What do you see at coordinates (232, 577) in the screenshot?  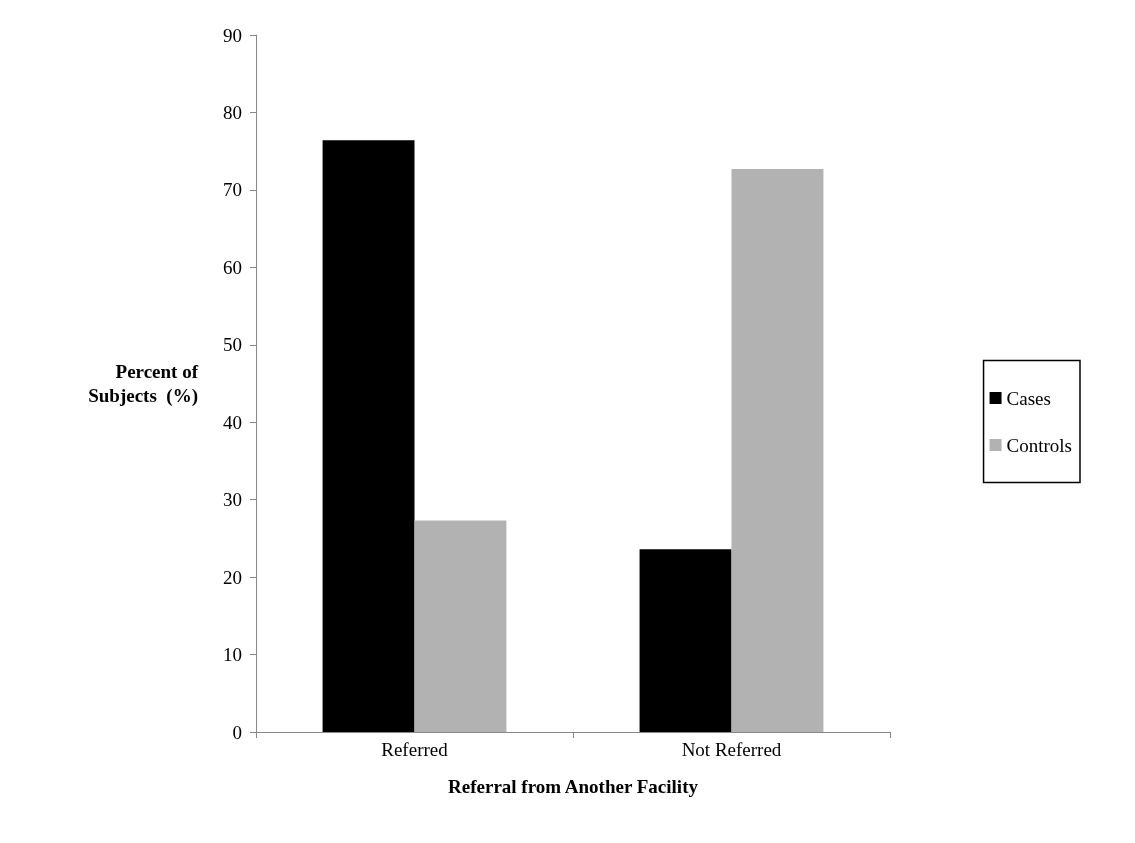 I see `y-tick-label: 20` at bounding box center [232, 577].